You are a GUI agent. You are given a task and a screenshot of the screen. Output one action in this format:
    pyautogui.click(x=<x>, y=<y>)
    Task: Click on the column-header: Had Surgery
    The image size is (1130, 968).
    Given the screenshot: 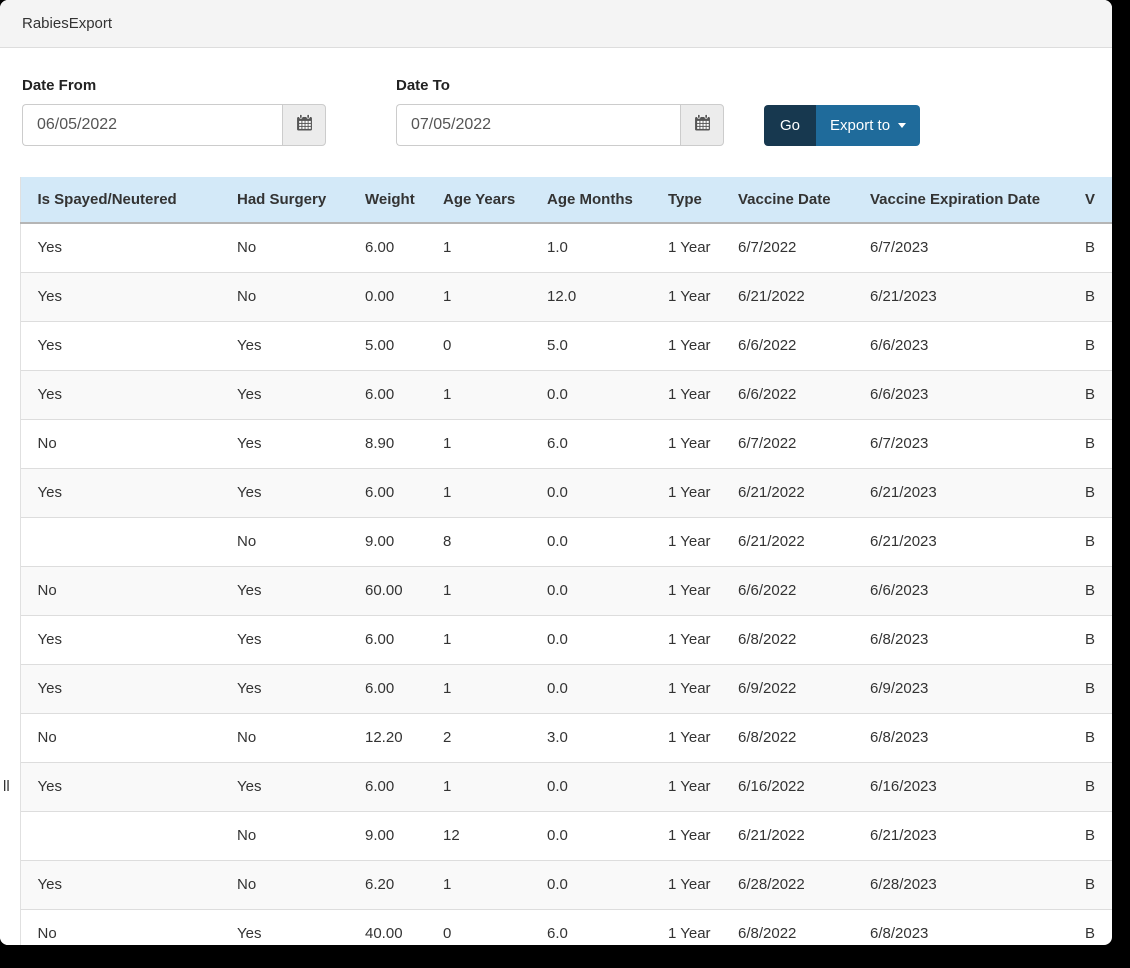 What is the action you would take?
    pyautogui.click(x=290, y=200)
    